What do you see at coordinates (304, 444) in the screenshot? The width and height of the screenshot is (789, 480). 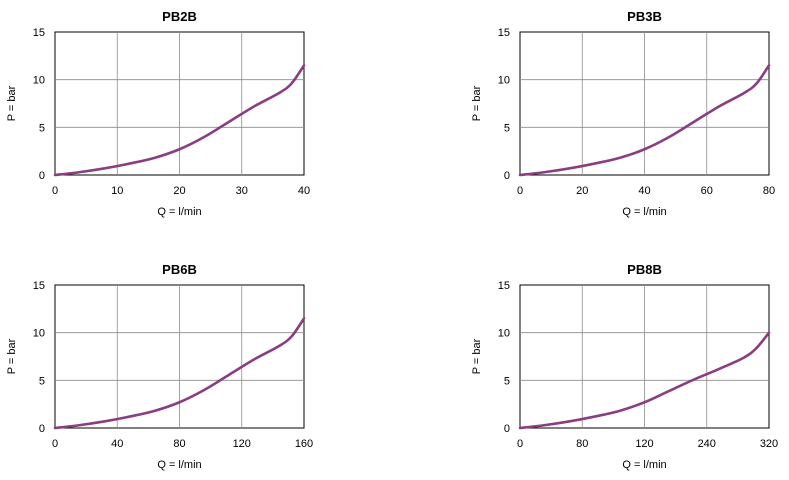 I see `x-tick-label: 160` at bounding box center [304, 444].